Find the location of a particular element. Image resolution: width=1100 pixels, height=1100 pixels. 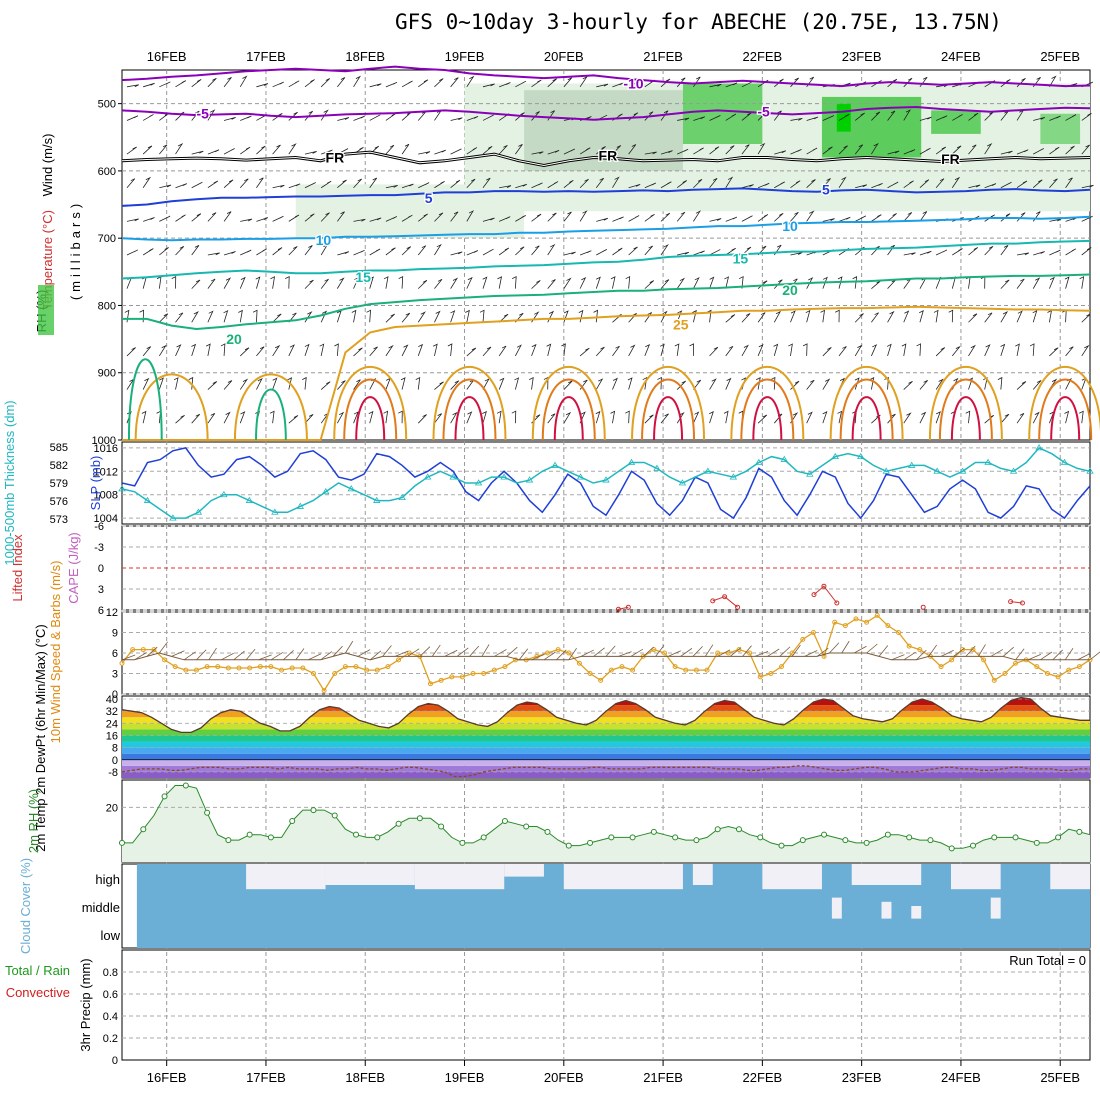

wind-axis-label: Wind (m/s) is located at coordinates (47, 165).